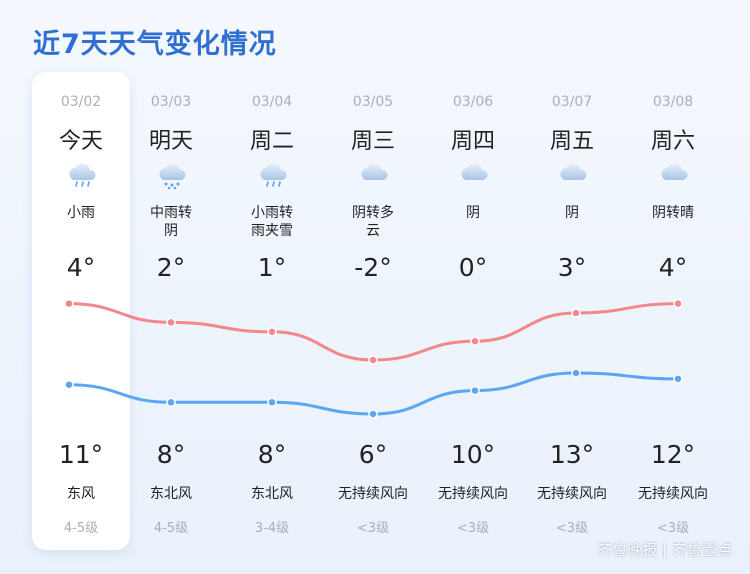 The image size is (750, 574). What do you see at coordinates (155, 44) in the screenshot?
I see `page-title: 近7天天气变化情况` at bounding box center [155, 44].